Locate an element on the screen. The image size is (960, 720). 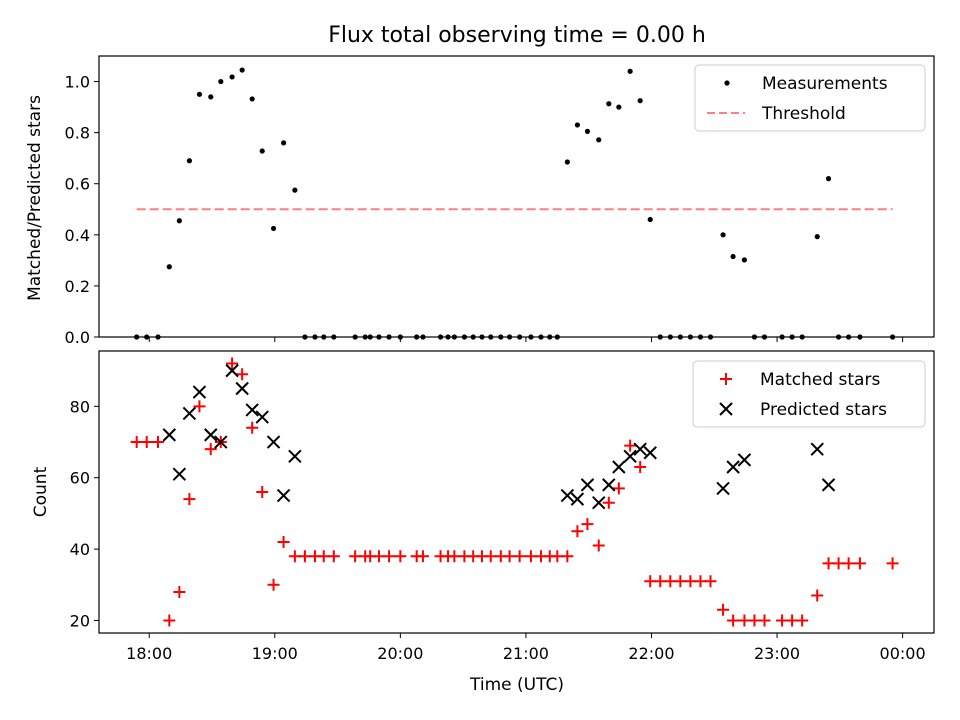
legend-label-measurements: Measurements is located at coordinates (825, 84).